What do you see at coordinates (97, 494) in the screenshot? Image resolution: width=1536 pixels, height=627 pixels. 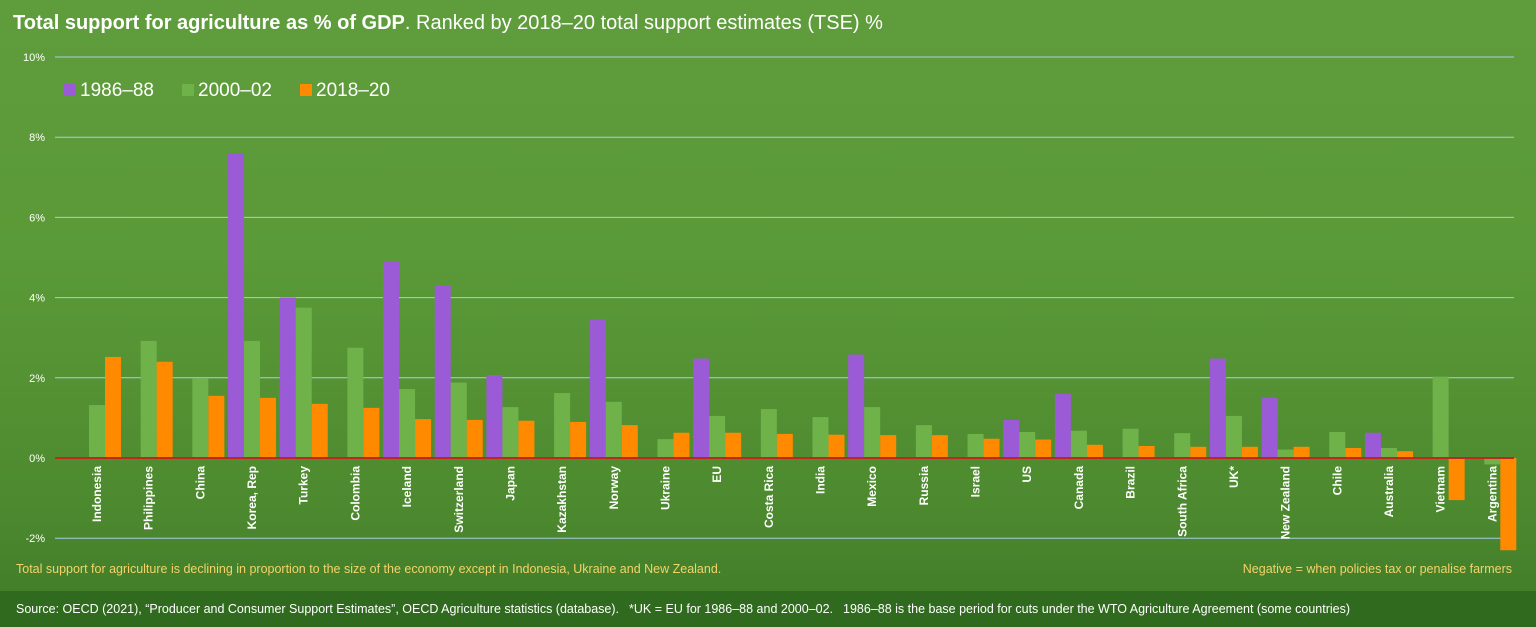 I see `category-label: Indonesia` at bounding box center [97, 494].